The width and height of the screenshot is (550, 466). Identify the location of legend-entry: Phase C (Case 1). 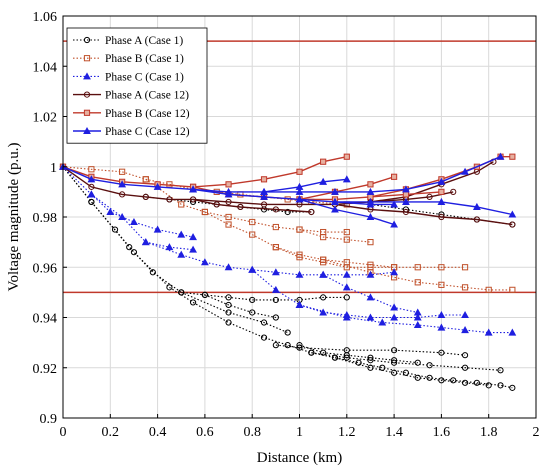
(128, 77).